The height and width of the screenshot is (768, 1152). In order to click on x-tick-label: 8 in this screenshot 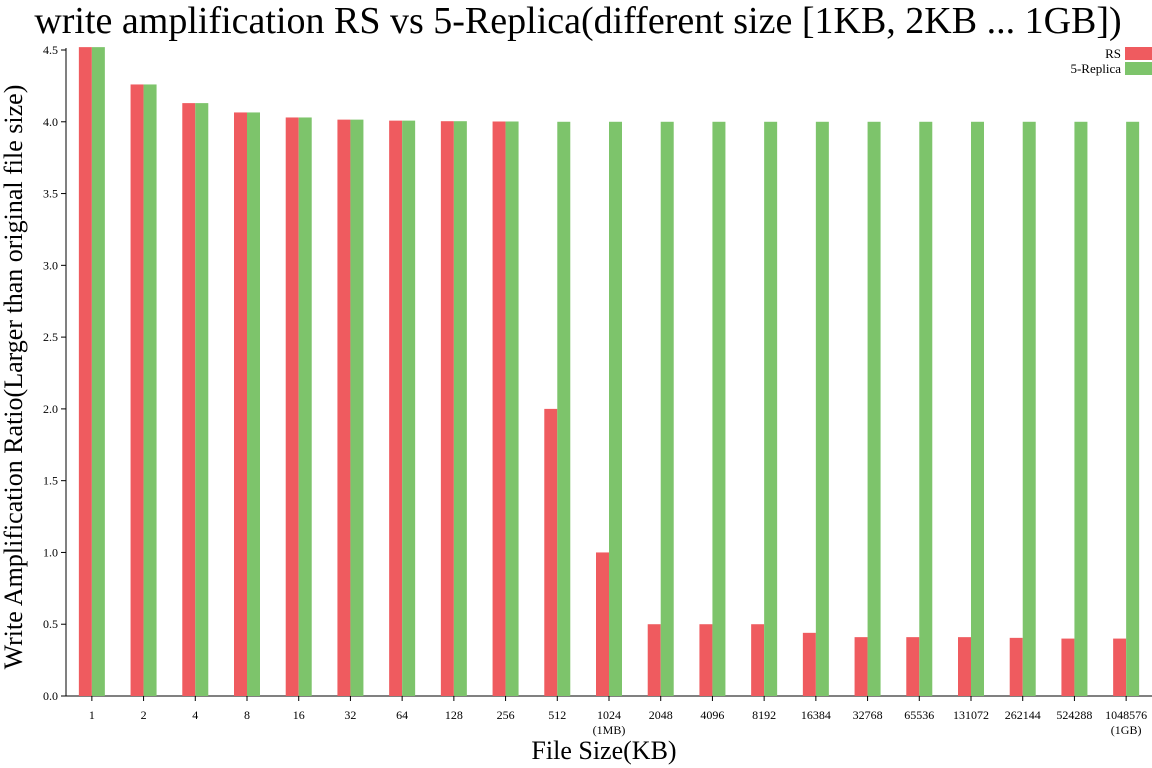, I will do `click(247, 715)`.